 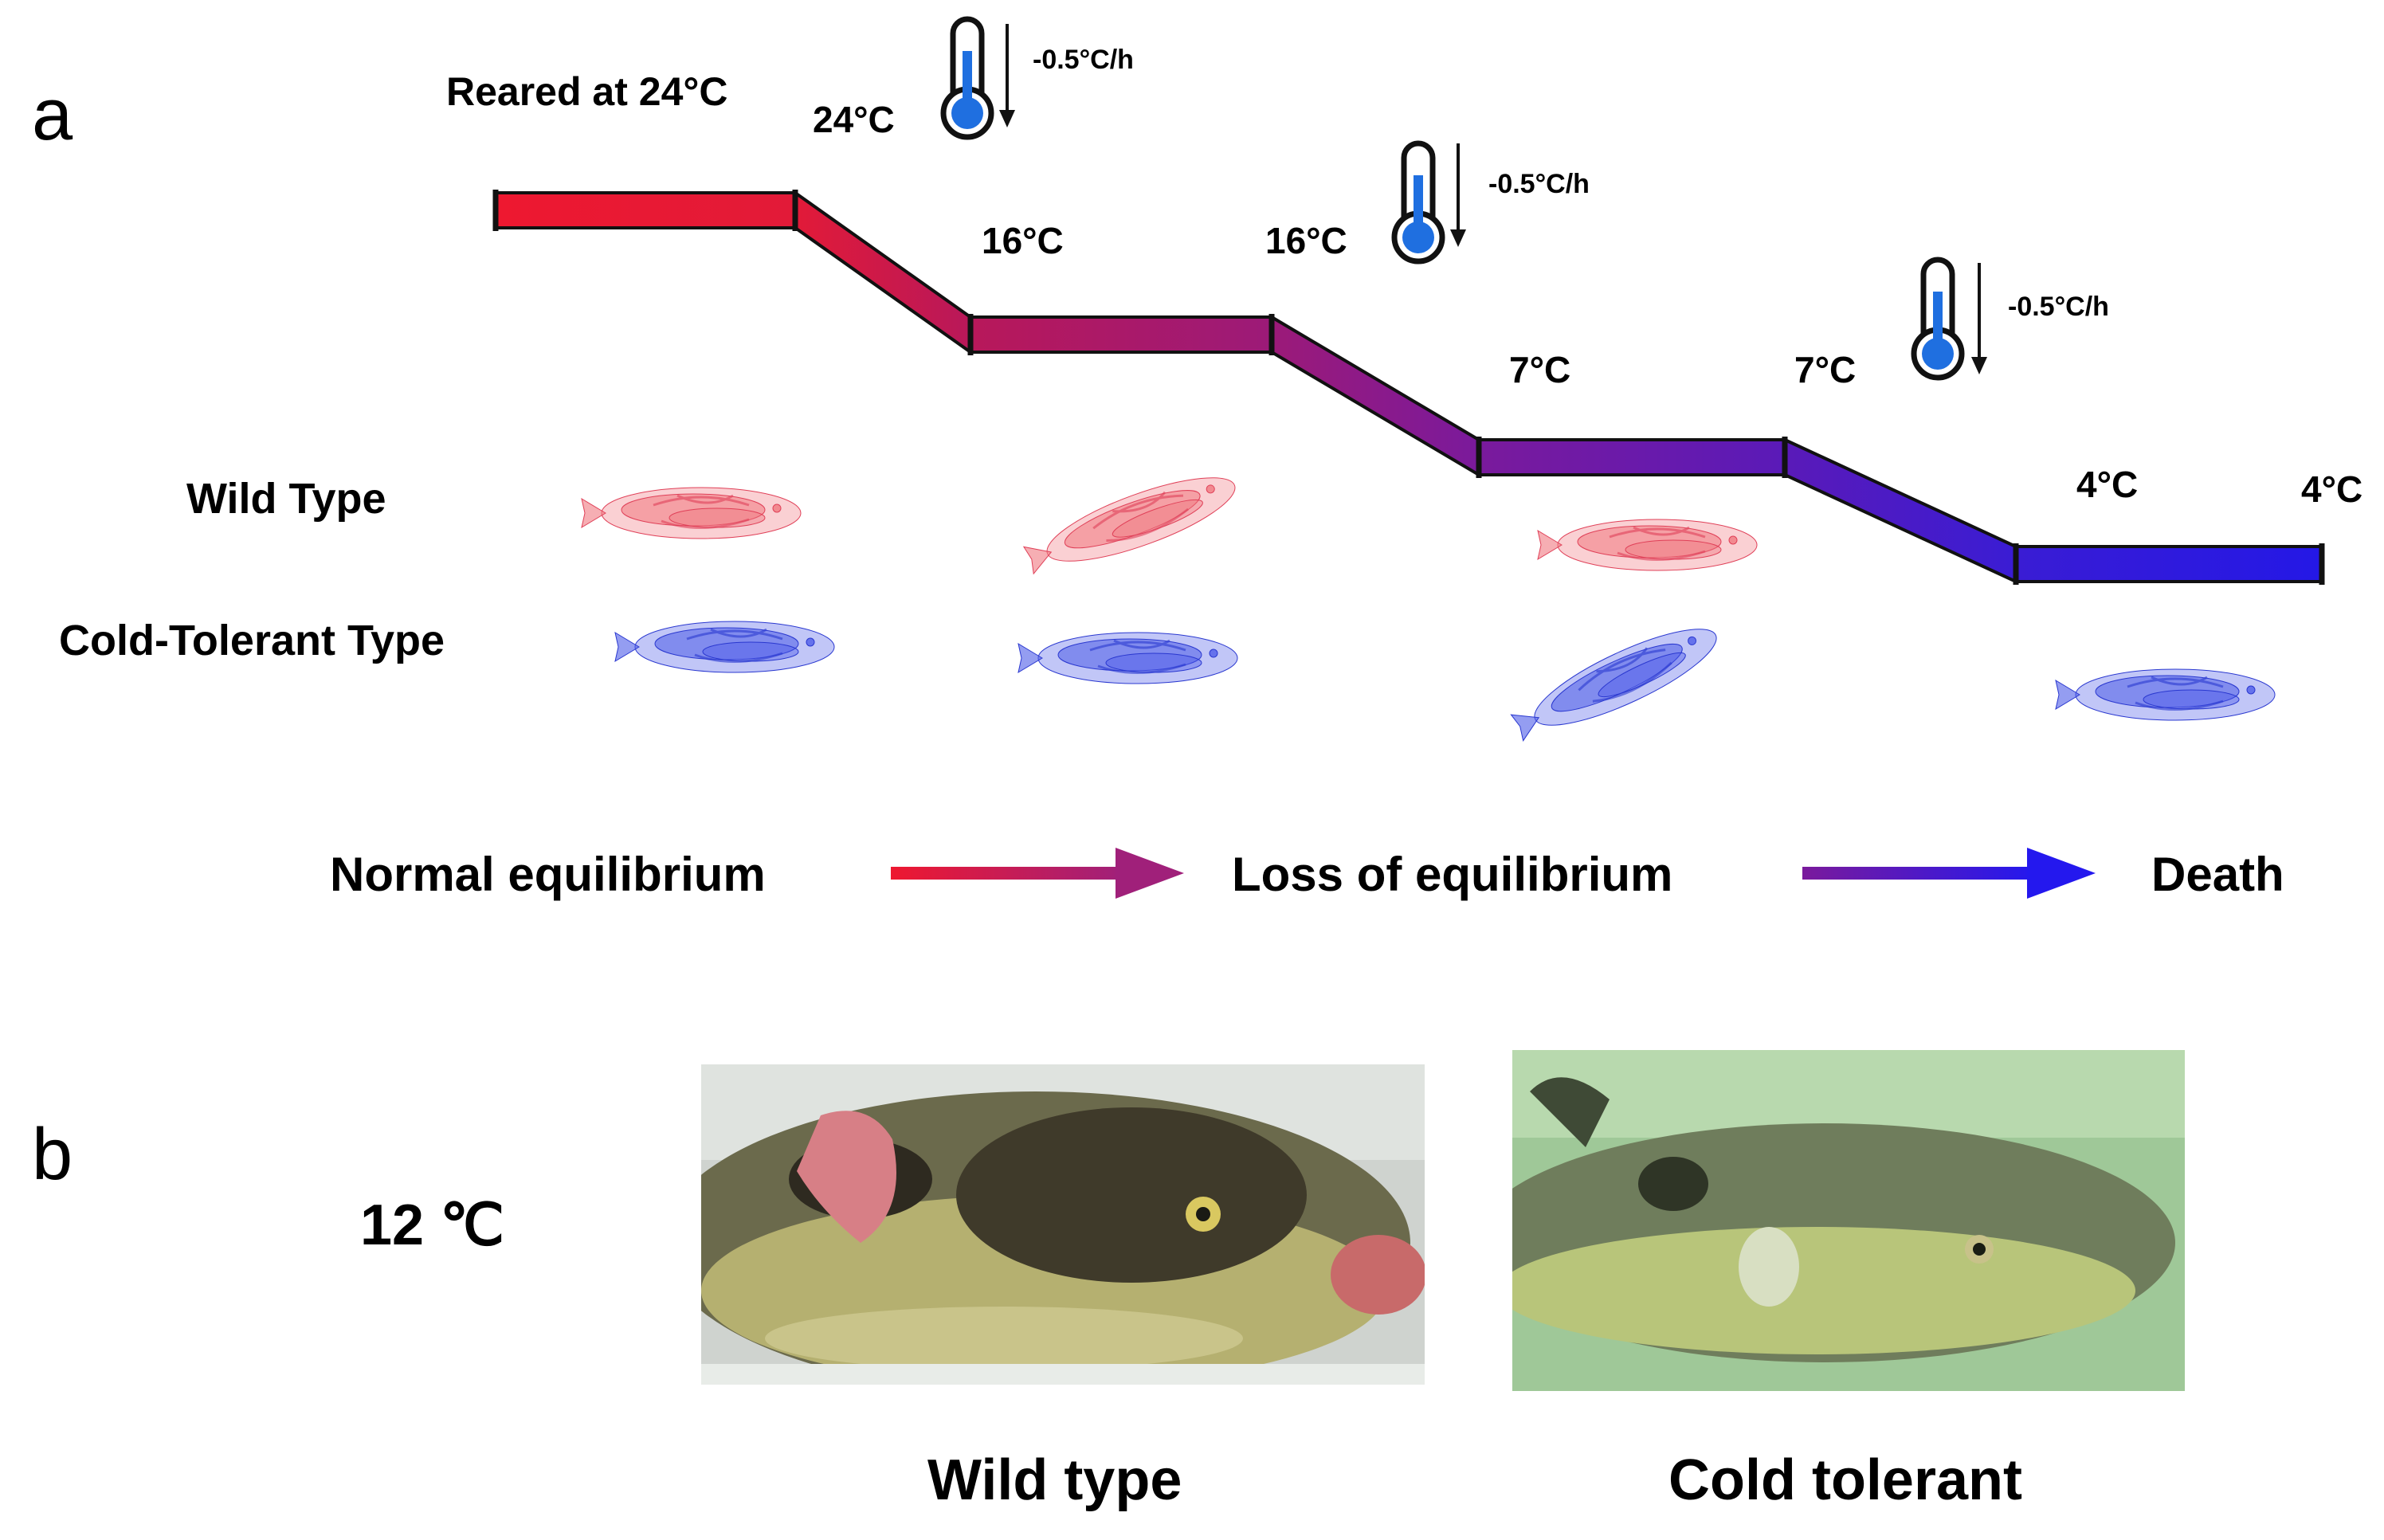 What do you see at coordinates (252, 640) in the screenshot?
I see `row-label-cold: Cold-Tolerant Type` at bounding box center [252, 640].